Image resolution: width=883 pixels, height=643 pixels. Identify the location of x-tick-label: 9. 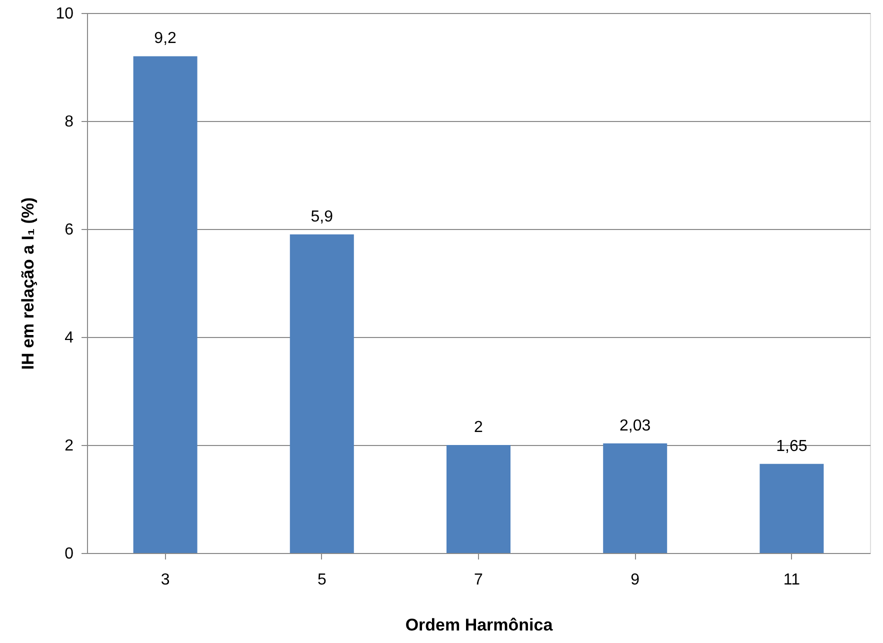
(635, 580).